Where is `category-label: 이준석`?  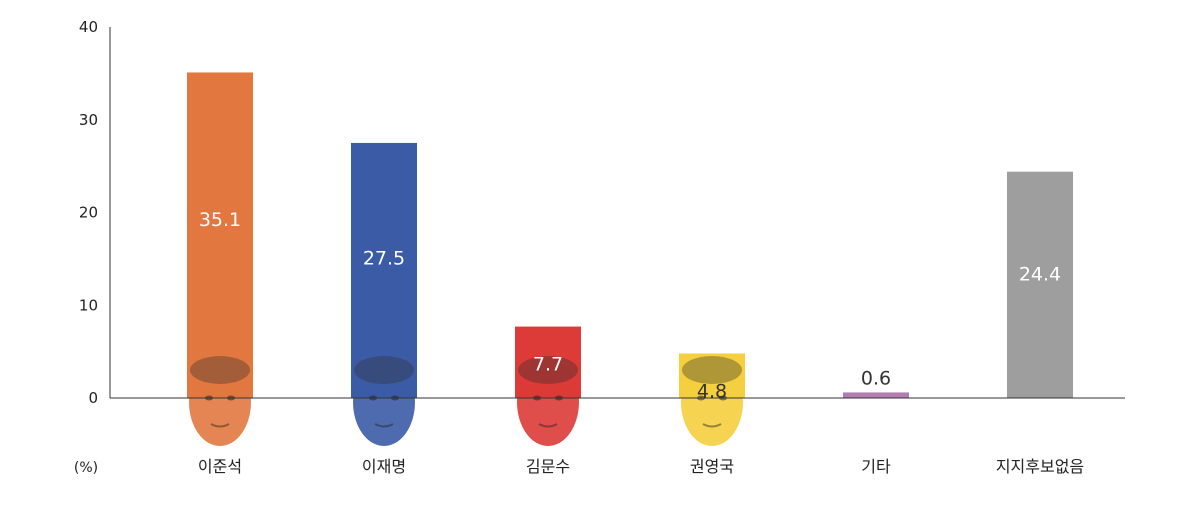
category-label: 이준석 is located at coordinates (220, 466).